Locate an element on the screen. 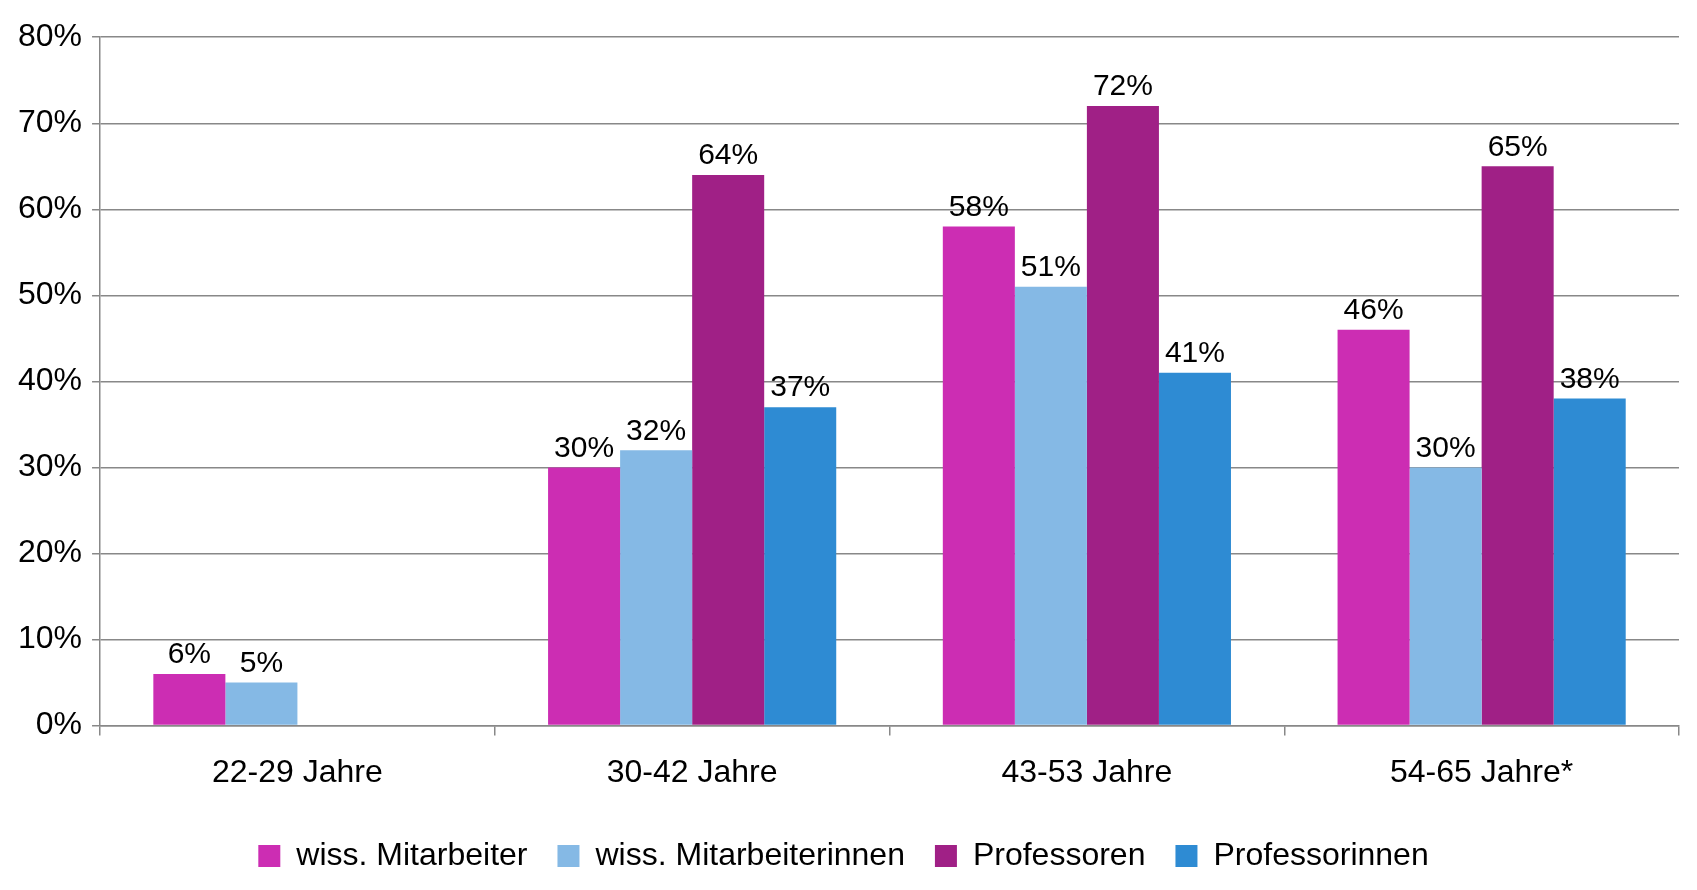 The image size is (1697, 890). data-label: 41% is located at coordinates (1194, 352).